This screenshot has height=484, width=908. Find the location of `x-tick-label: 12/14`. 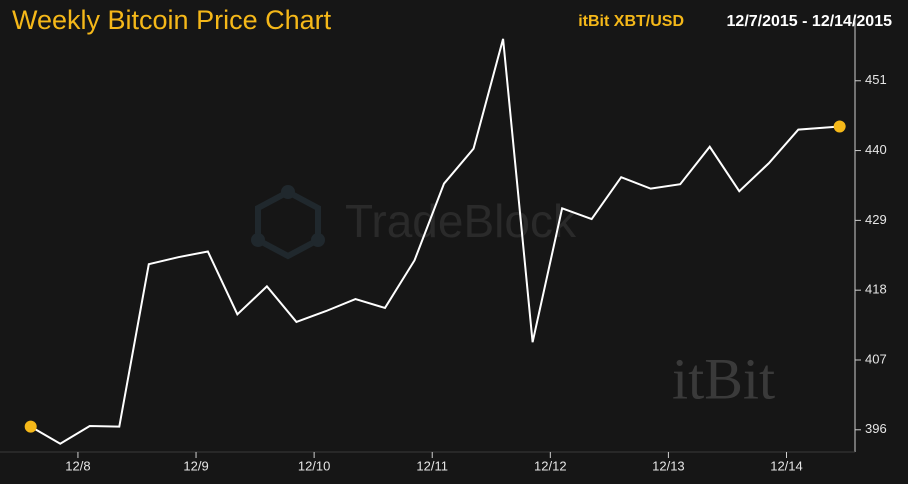

x-tick-label: 12/14 is located at coordinates (786, 465).